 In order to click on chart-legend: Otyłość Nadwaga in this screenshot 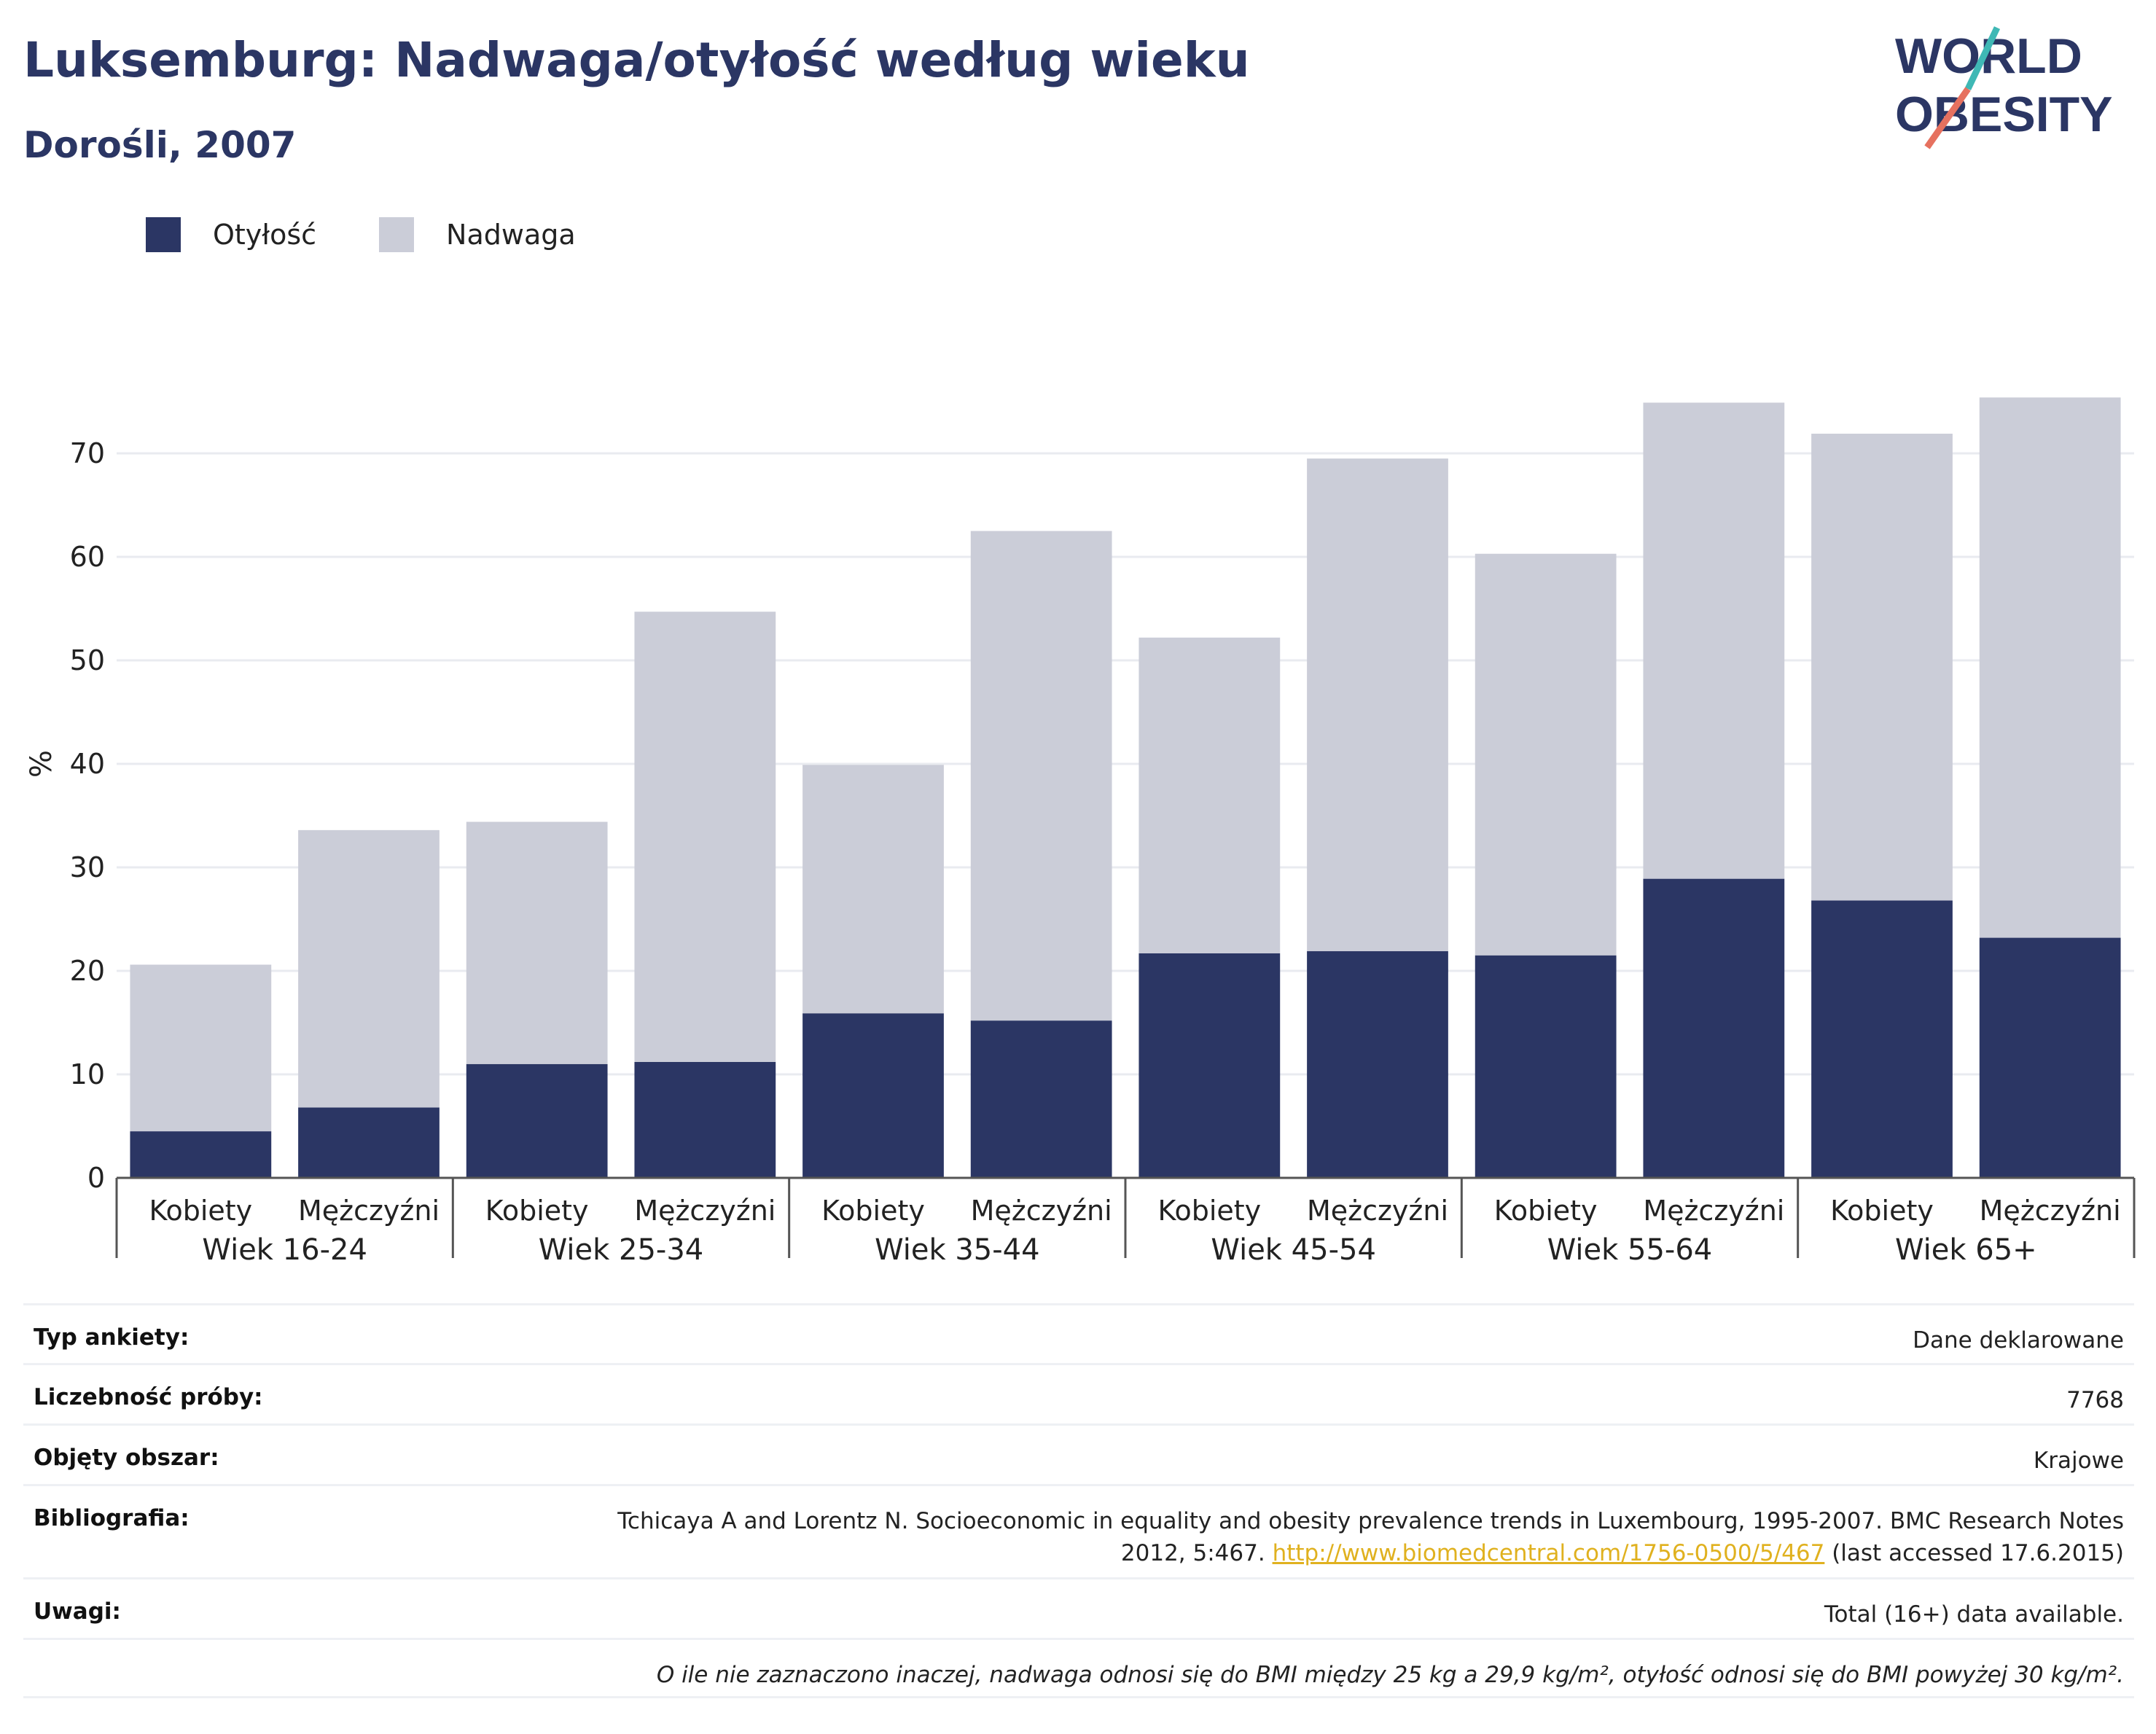, I will do `click(392, 234)`.